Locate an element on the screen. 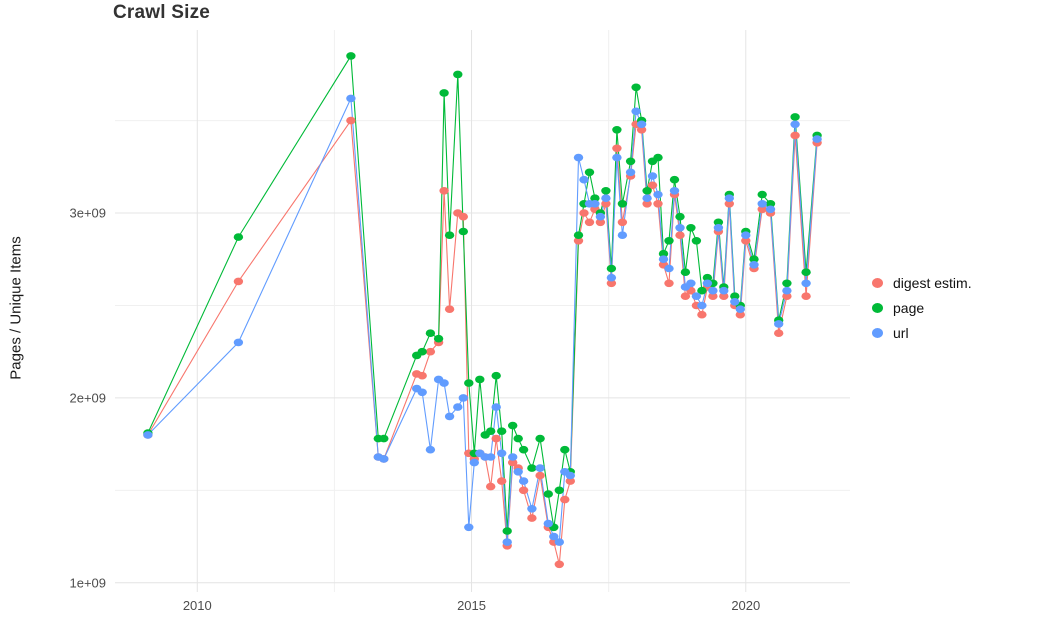 The width and height of the screenshot is (1059, 639). legend-label: url is located at coordinates (901, 333).